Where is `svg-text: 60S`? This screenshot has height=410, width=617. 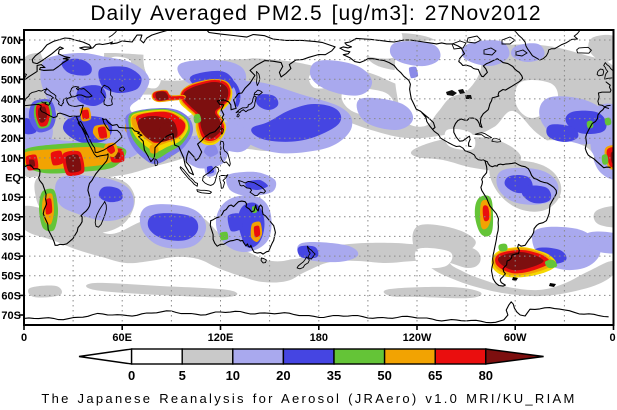
svg-text: 60S is located at coordinates (11, 296).